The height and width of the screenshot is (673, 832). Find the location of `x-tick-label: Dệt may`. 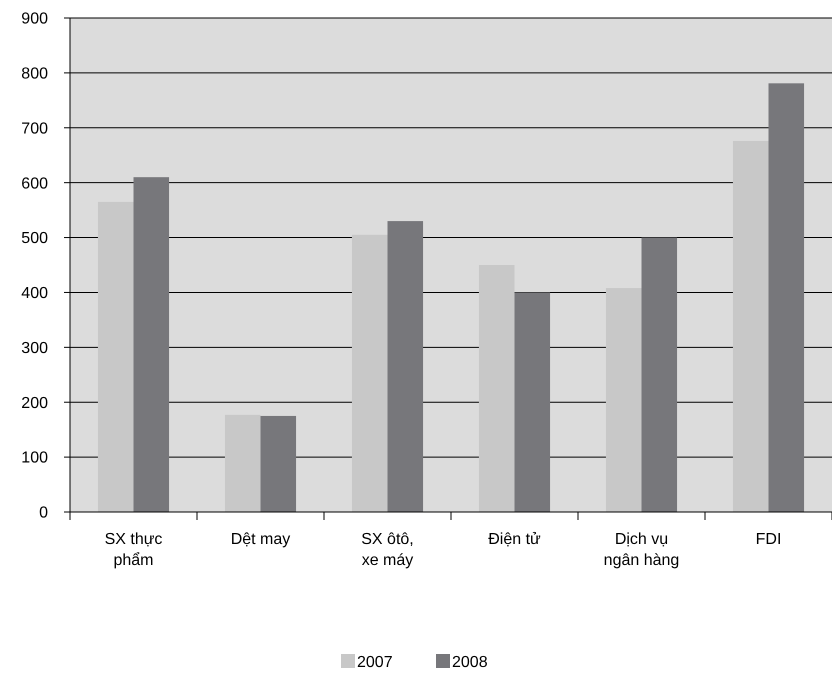

x-tick-label: Dệt may is located at coordinates (260, 539).